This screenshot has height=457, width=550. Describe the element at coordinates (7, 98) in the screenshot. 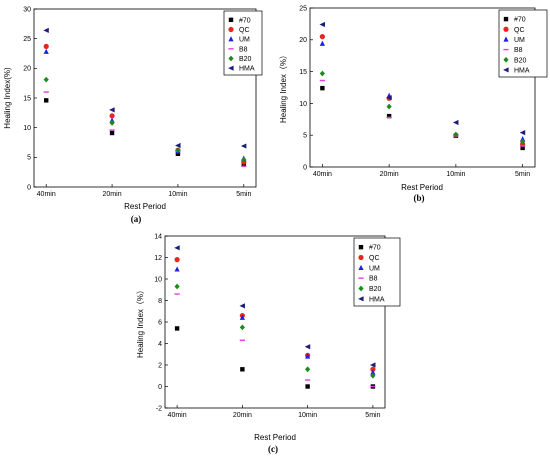

I see `y-axis-title: Healing Index(%)` at that location.